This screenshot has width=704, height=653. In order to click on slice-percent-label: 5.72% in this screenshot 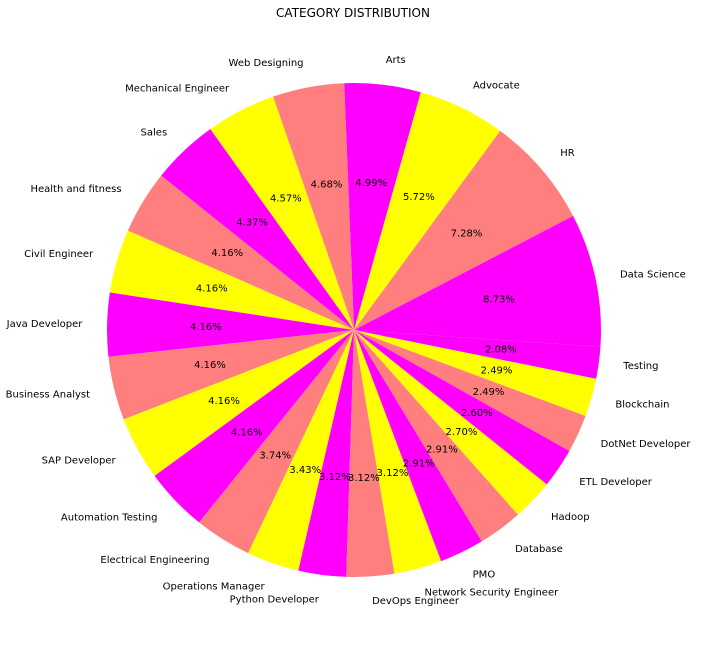, I will do `click(419, 197)`.